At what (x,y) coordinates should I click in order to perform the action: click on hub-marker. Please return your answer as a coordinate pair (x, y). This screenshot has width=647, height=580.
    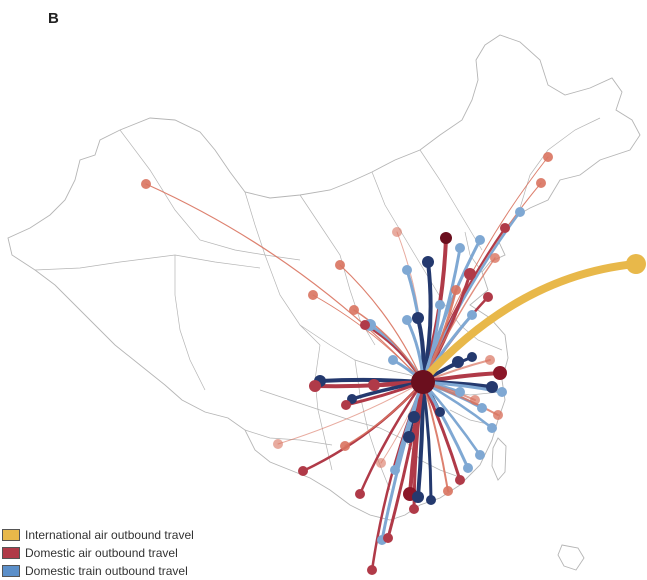
    Looking at the image, I should click on (423, 382).